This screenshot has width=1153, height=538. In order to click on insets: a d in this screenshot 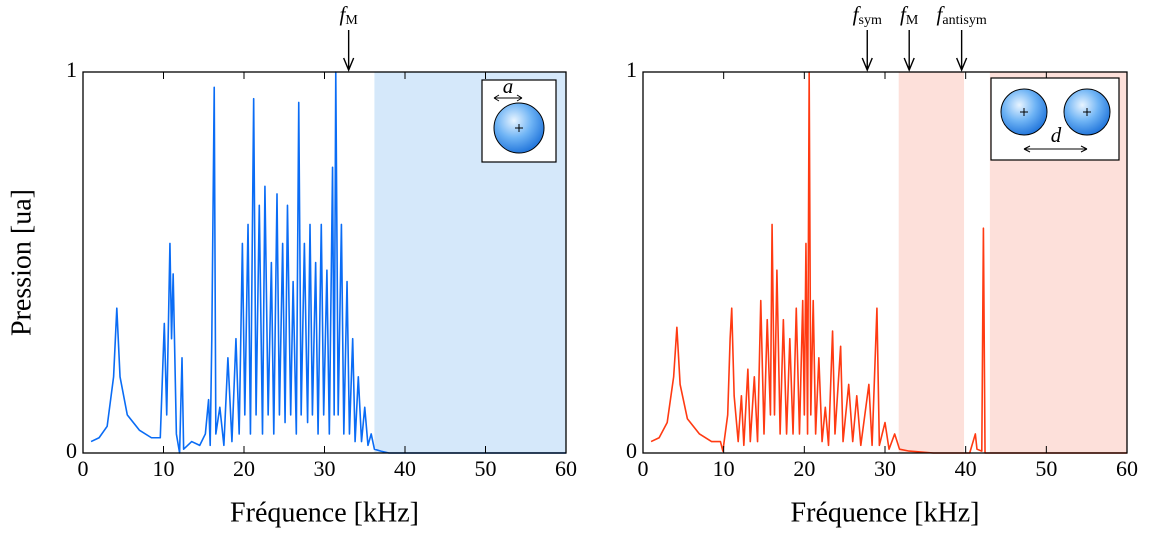, I will do `click(800, 118)`.